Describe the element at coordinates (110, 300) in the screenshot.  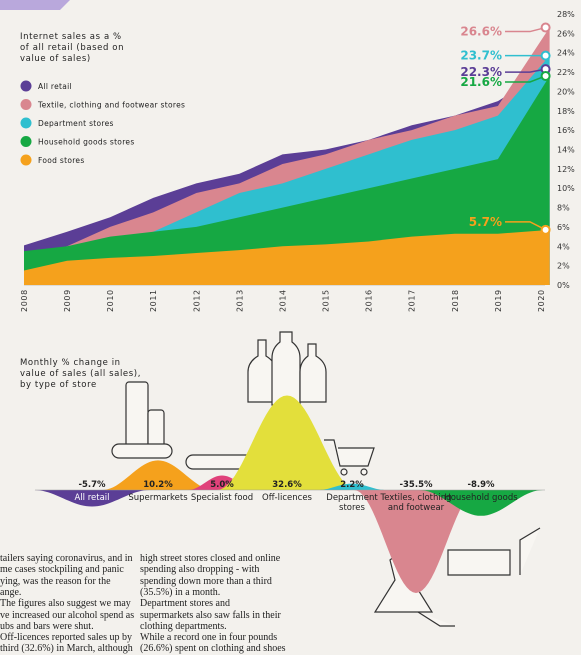
I see `x-tick-label: 2010` at that location.